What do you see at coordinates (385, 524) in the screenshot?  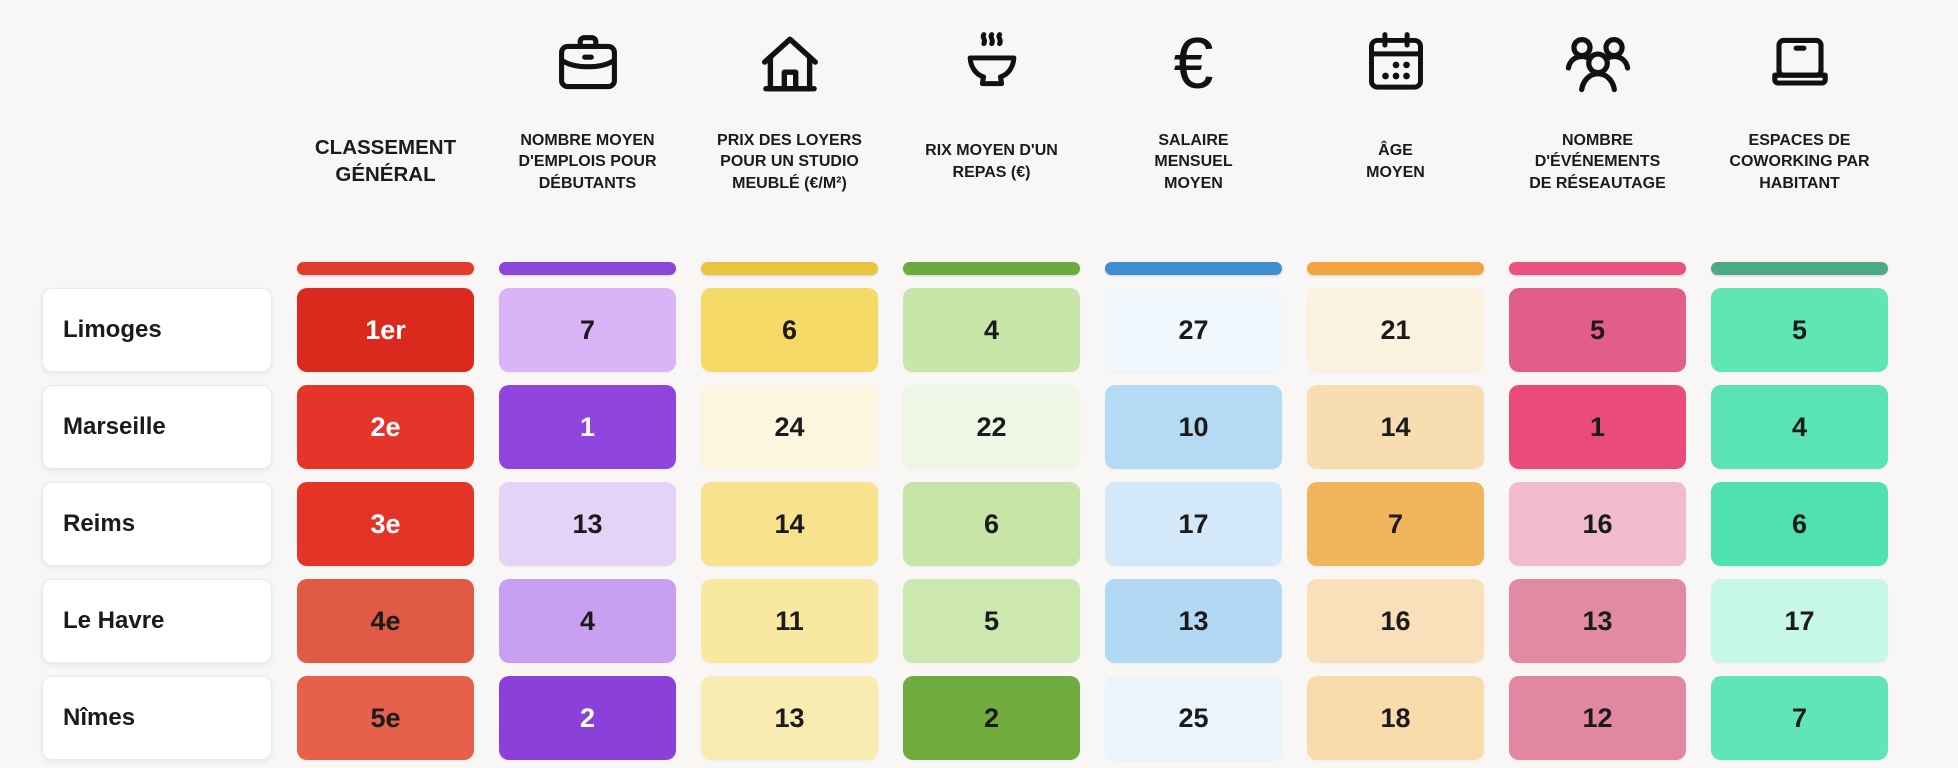 I see `value-cell: 3e` at bounding box center [385, 524].